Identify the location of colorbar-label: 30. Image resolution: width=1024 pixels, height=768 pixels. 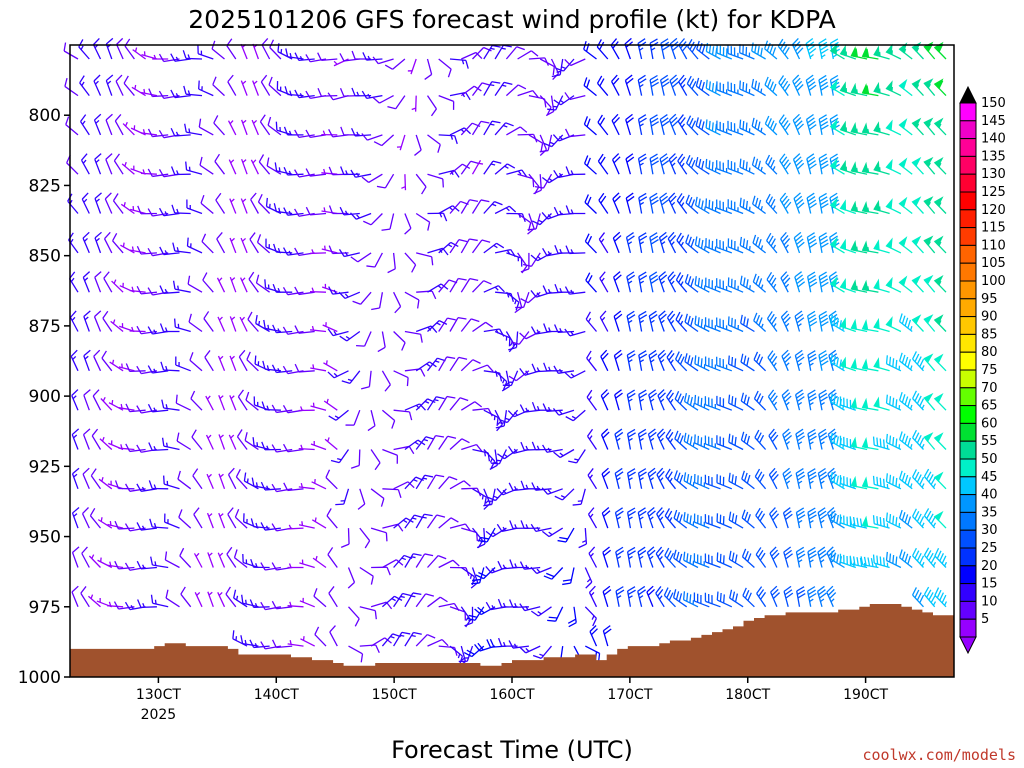
(989, 530).